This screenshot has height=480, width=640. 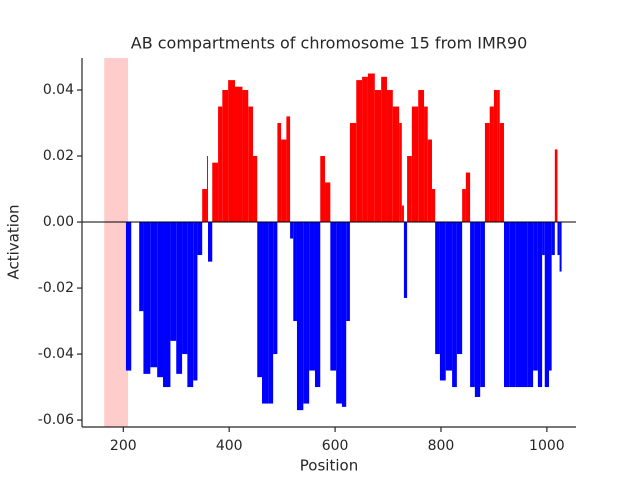 What do you see at coordinates (58, 222) in the screenshot?
I see `y-tick-label: 0.00` at bounding box center [58, 222].